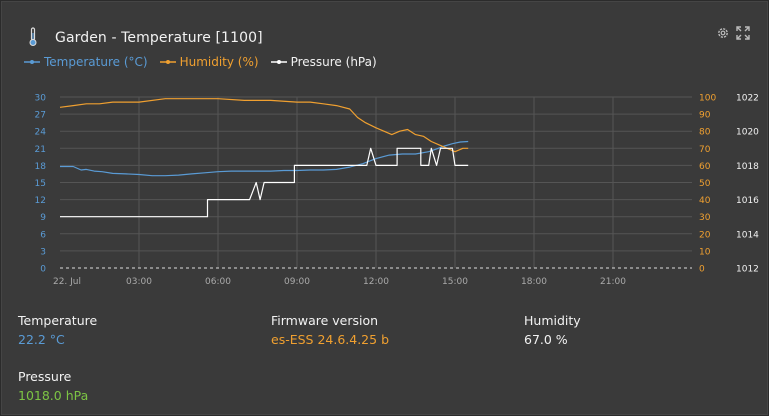 Image resolution: width=769 pixels, height=416 pixels. Describe the element at coordinates (33, 36) in the screenshot. I see `thermometer-icon` at that location.